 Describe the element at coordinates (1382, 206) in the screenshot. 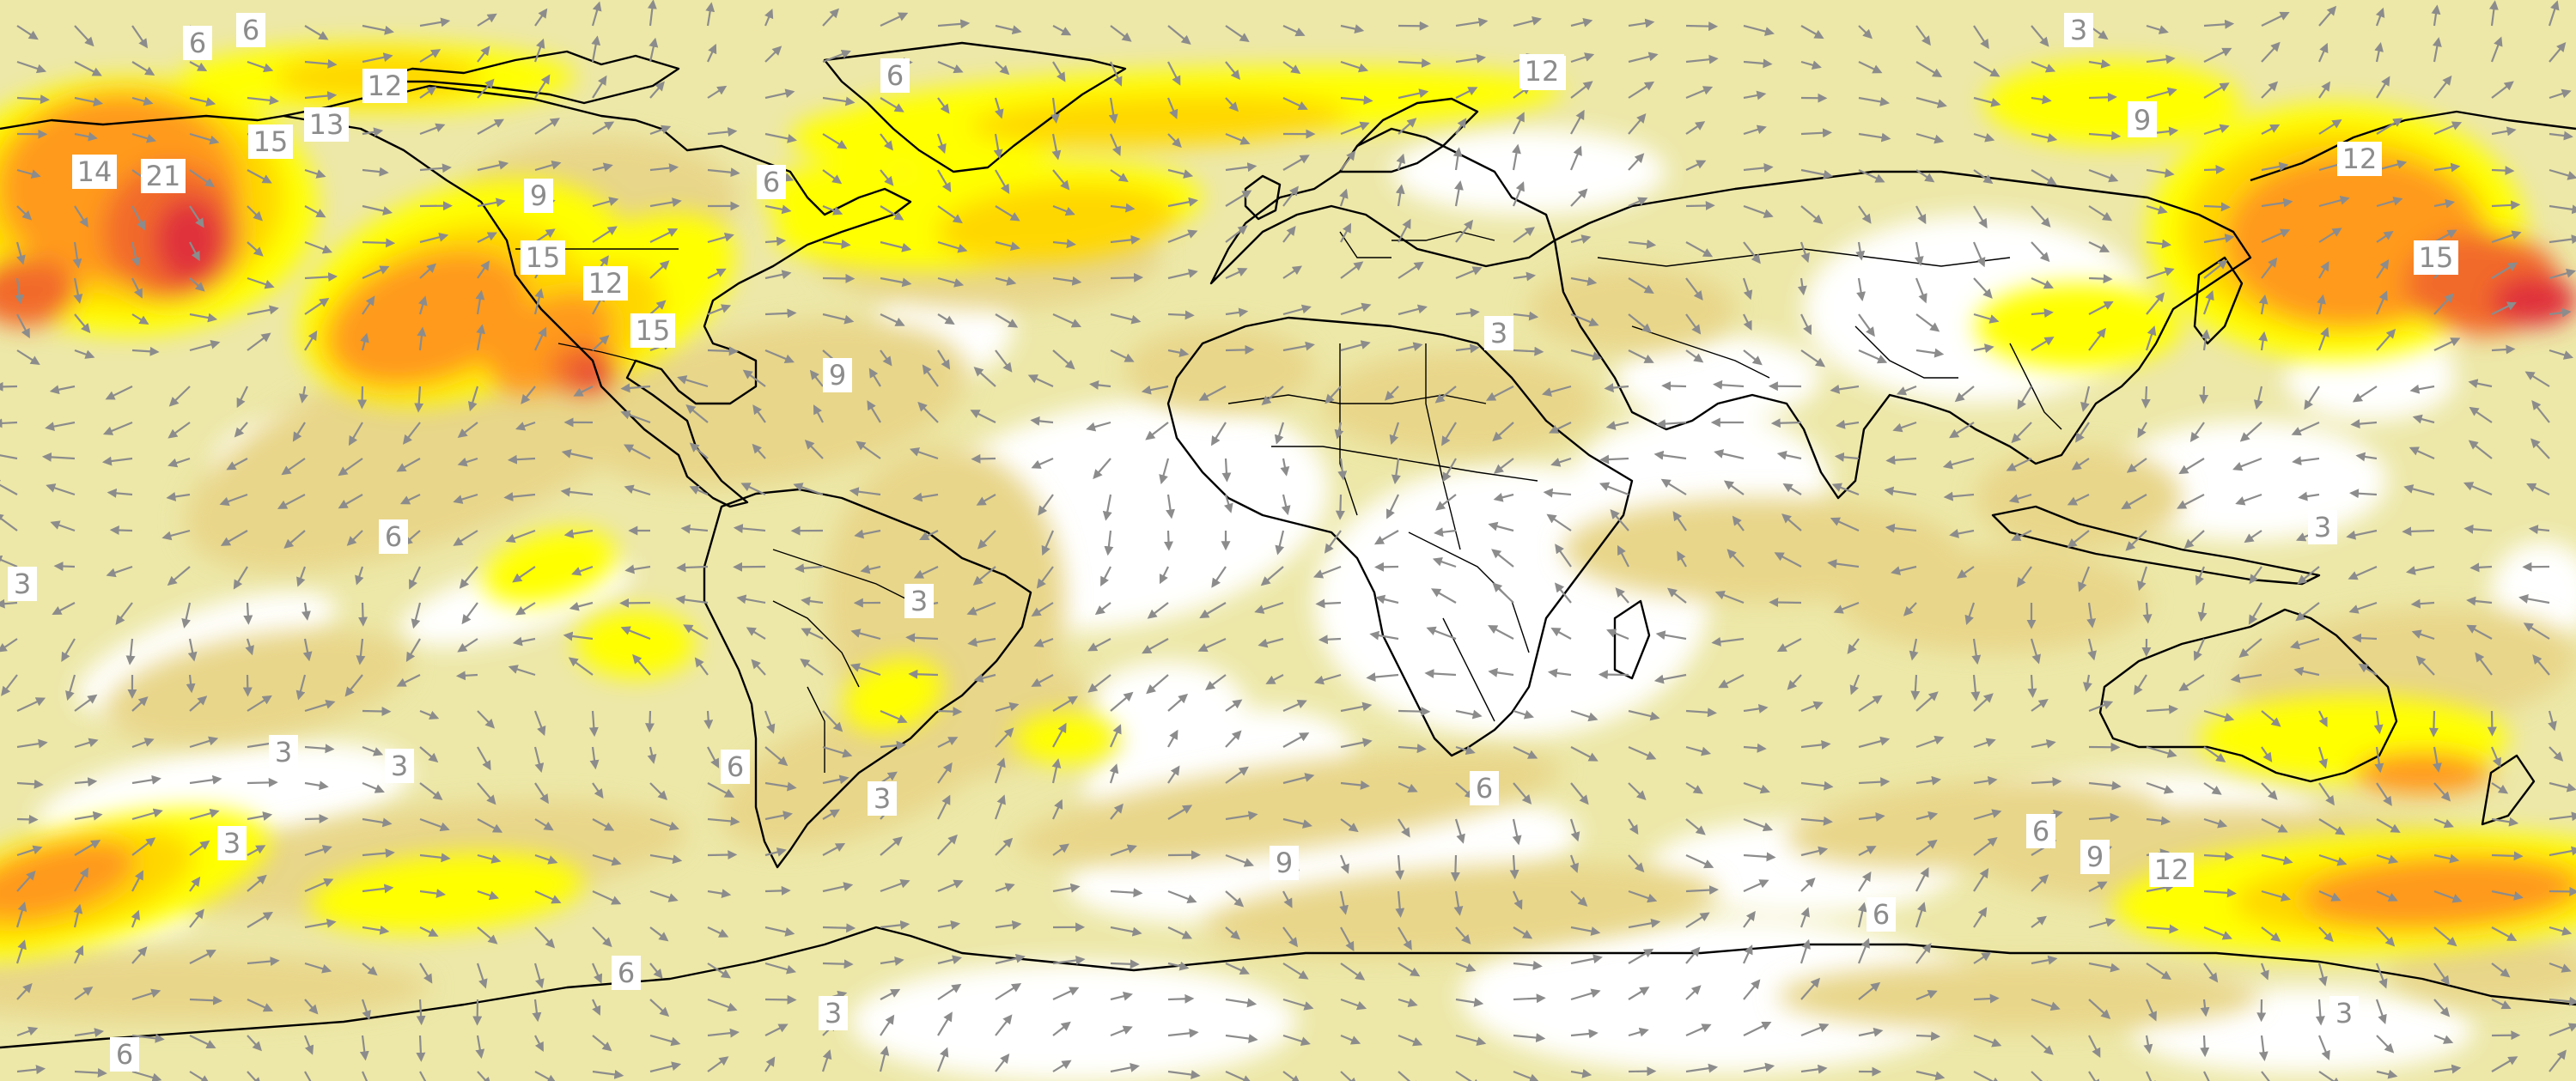

I see `coast-europe` at that location.